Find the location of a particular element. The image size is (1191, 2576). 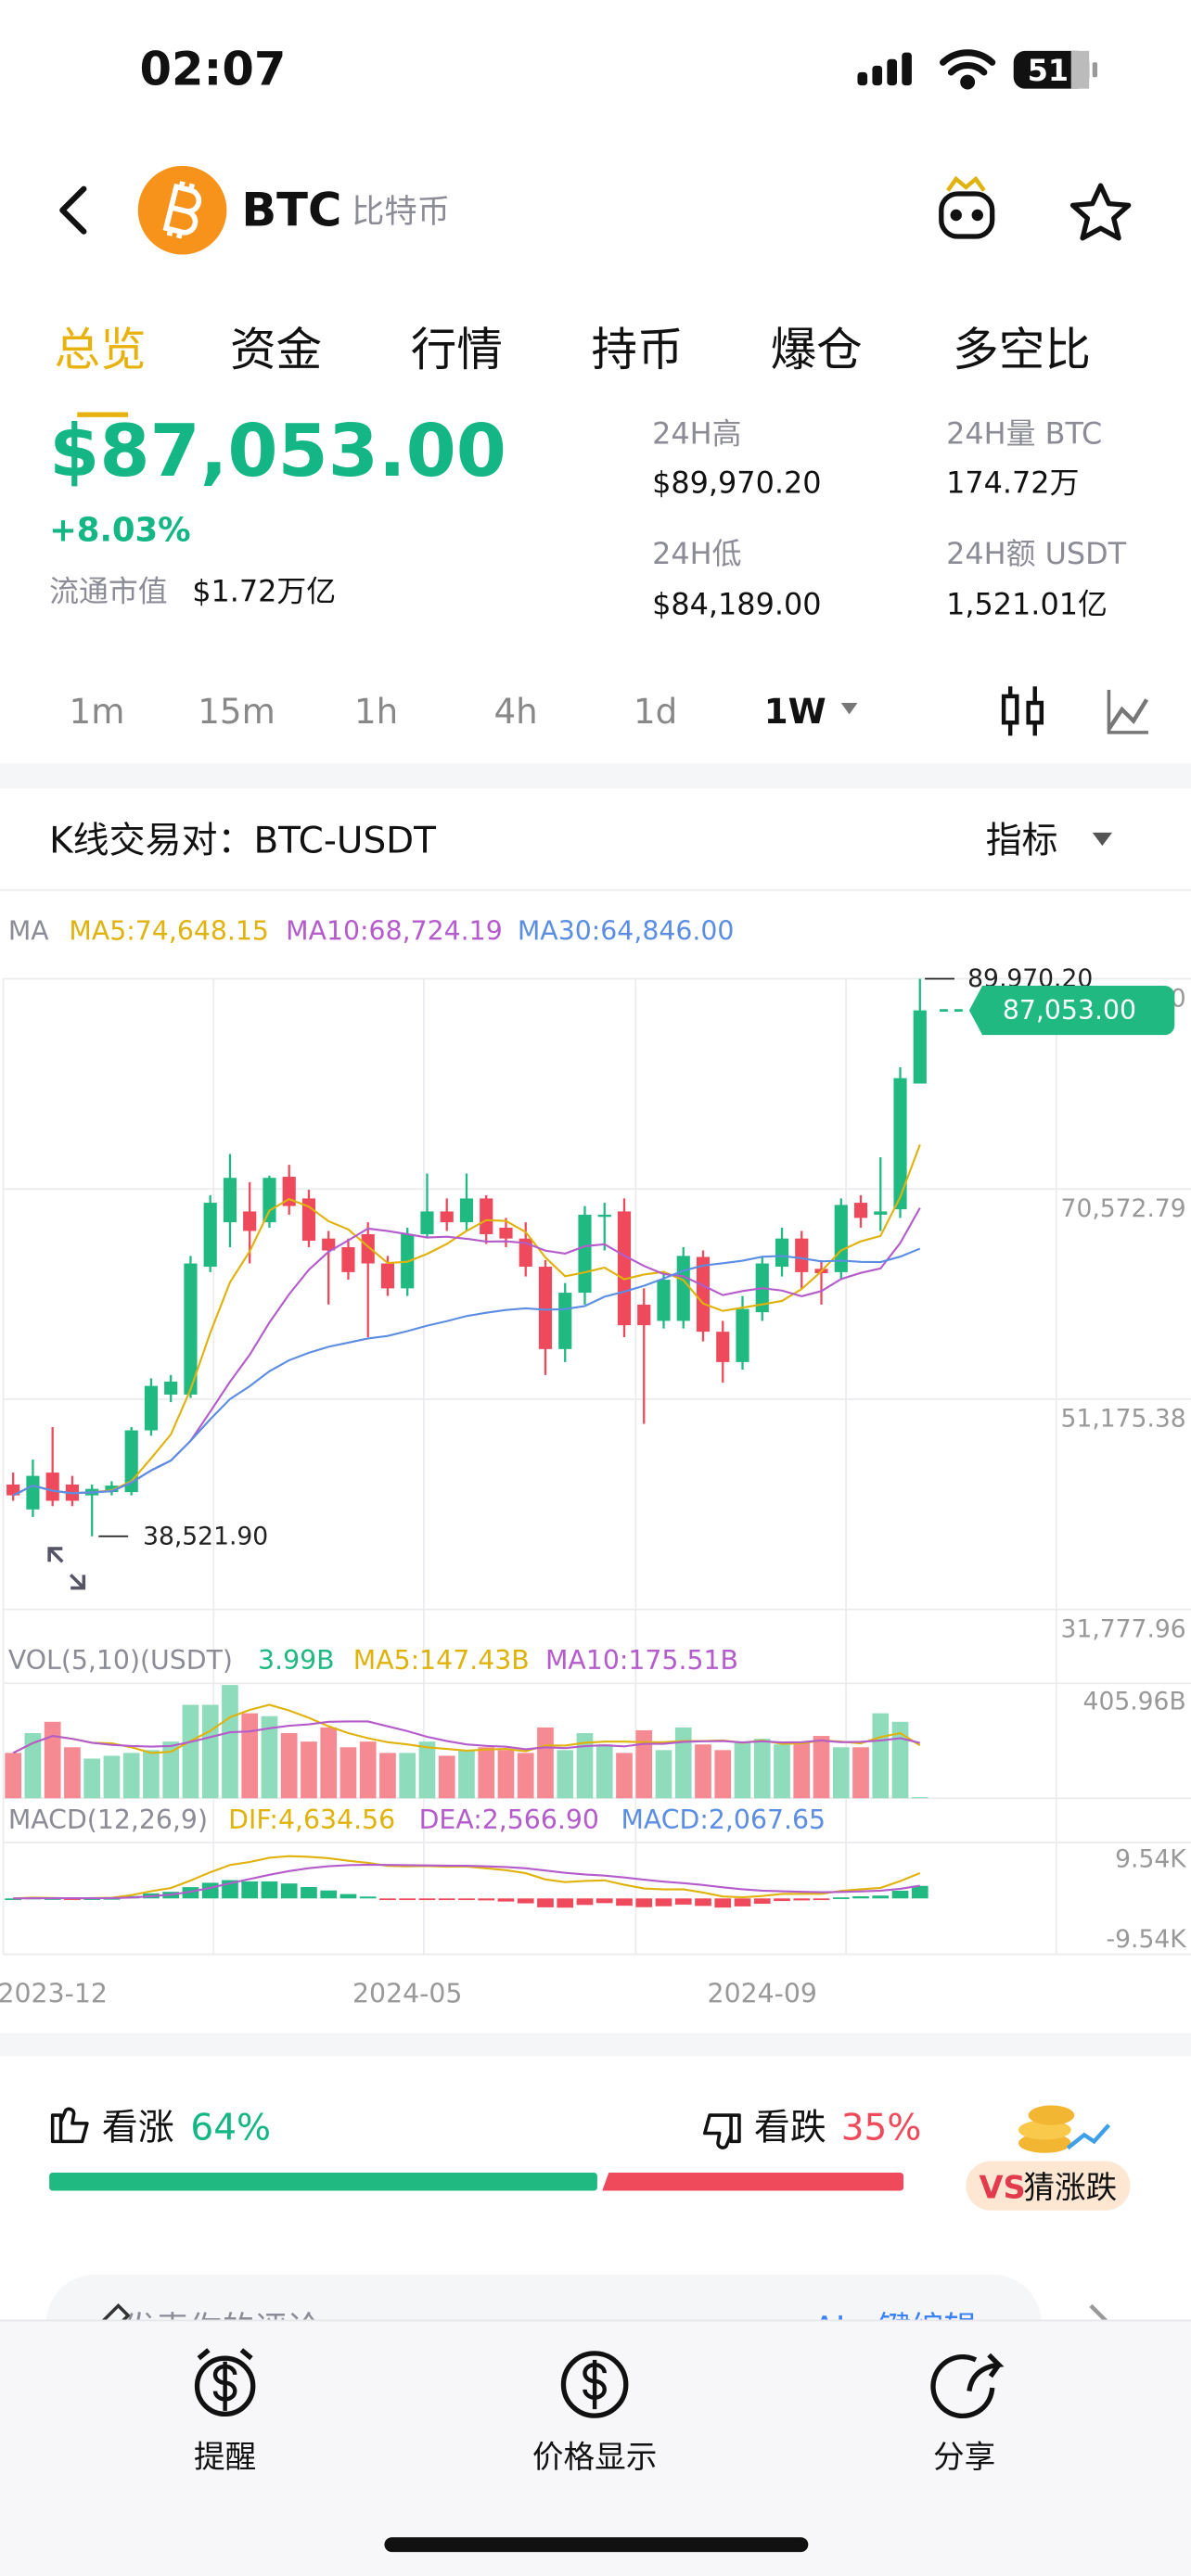

tab: 持币 is located at coordinates (638, 349).